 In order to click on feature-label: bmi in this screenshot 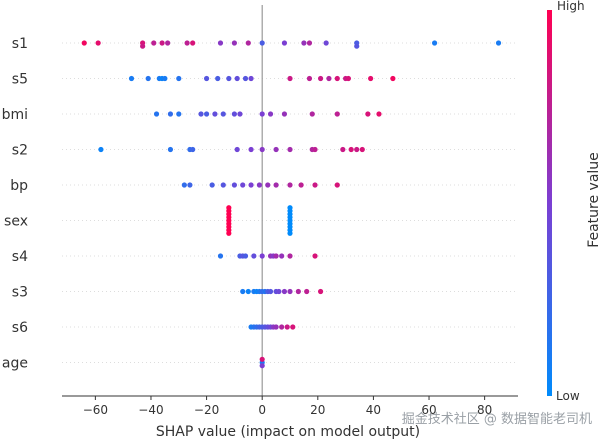, I will do `click(15, 115)`.